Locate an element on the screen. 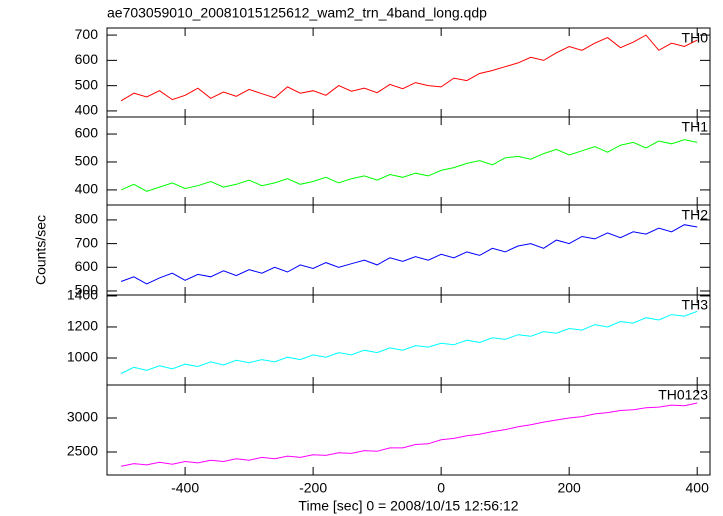 This screenshot has height=516, width=723. y-tick-label: 1200 is located at coordinates (82, 326).